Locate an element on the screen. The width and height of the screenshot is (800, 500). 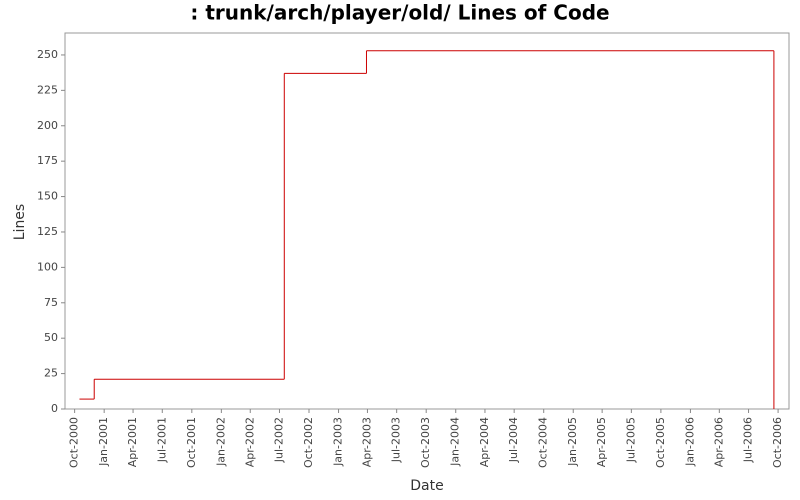
y-tick-label: 250 is located at coordinates (47, 54).